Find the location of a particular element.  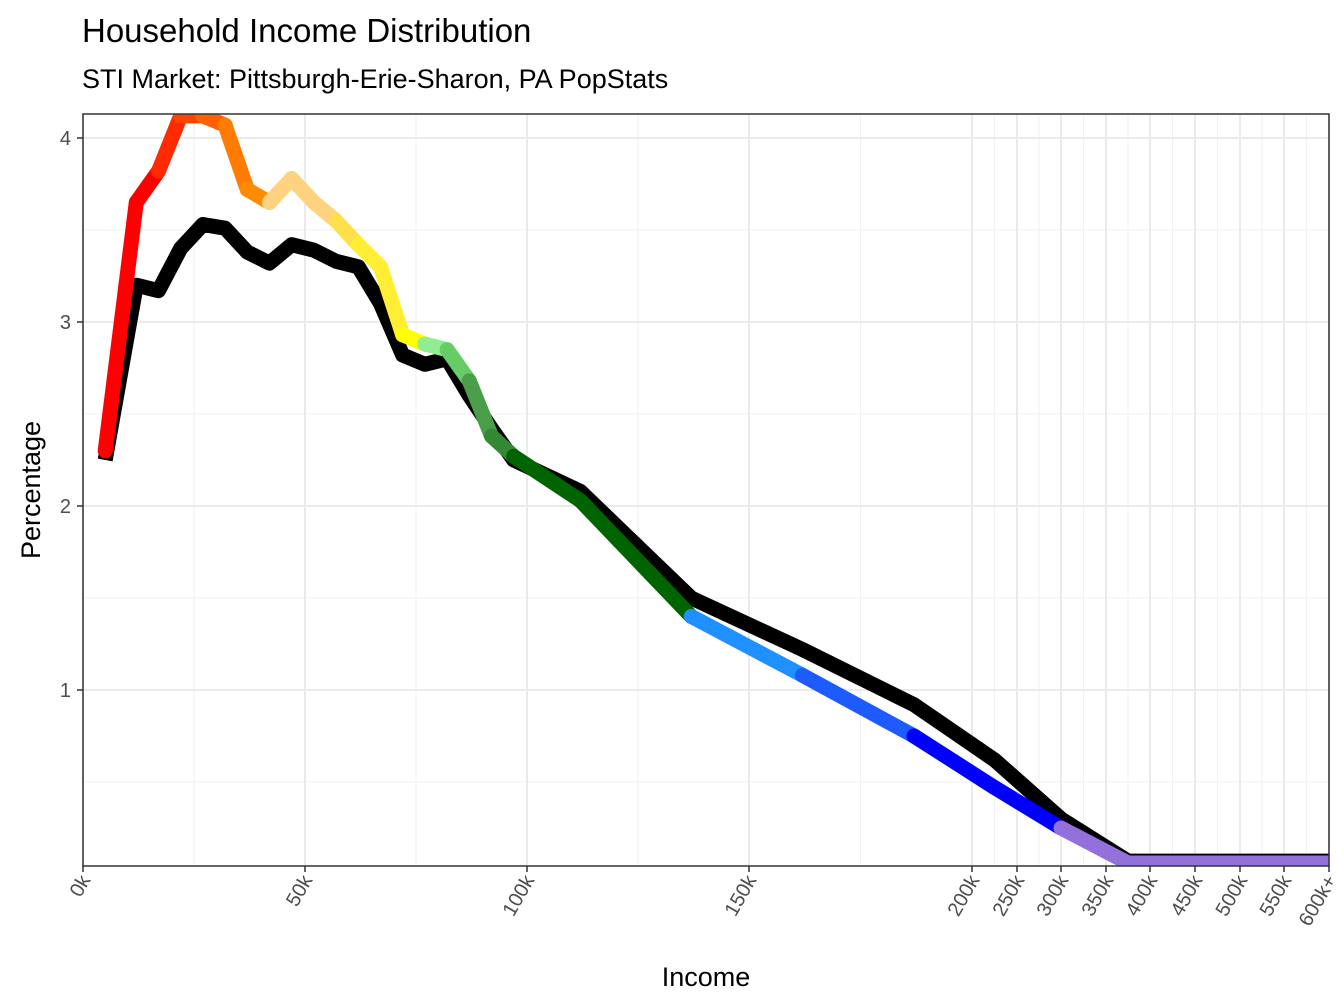

x-tick-label: 350k is located at coordinates (1098, 895).